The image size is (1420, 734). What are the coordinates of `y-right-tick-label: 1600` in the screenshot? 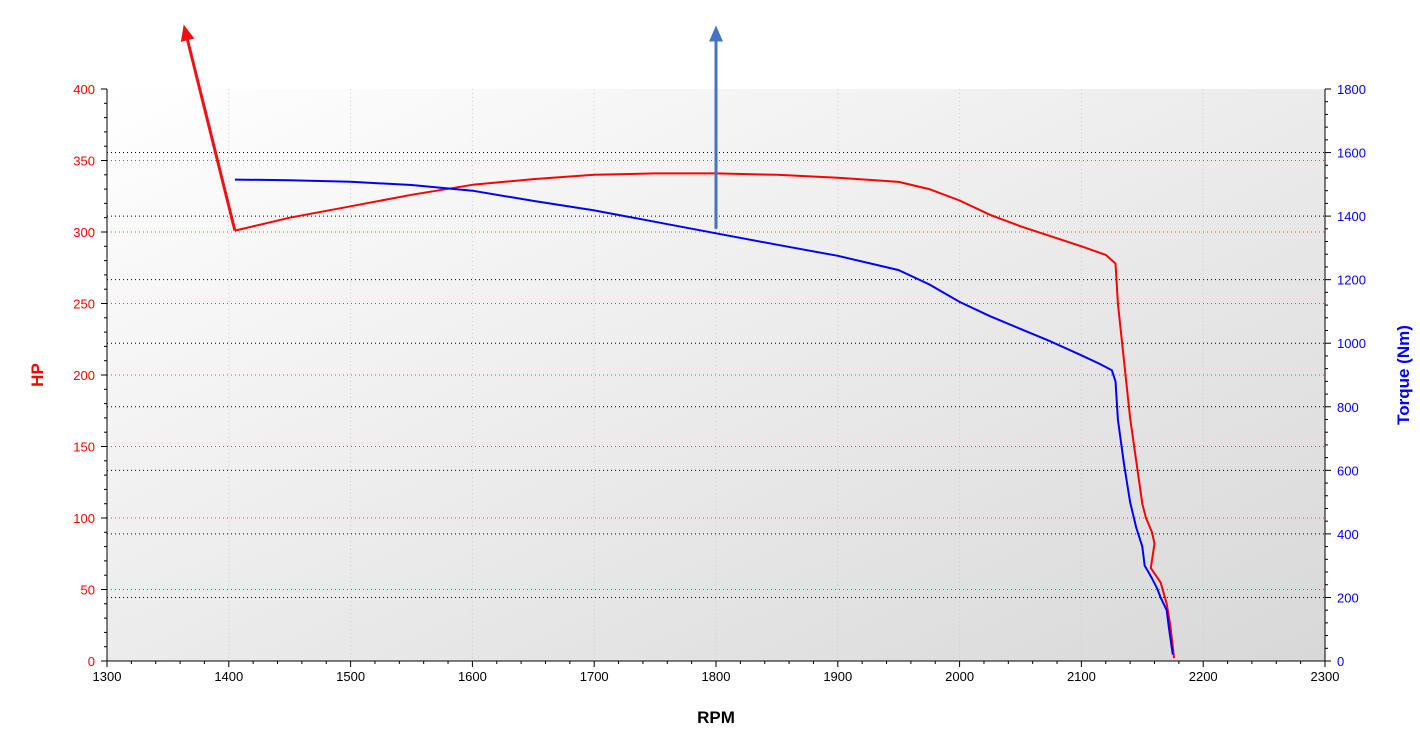 It's located at (1351, 153).